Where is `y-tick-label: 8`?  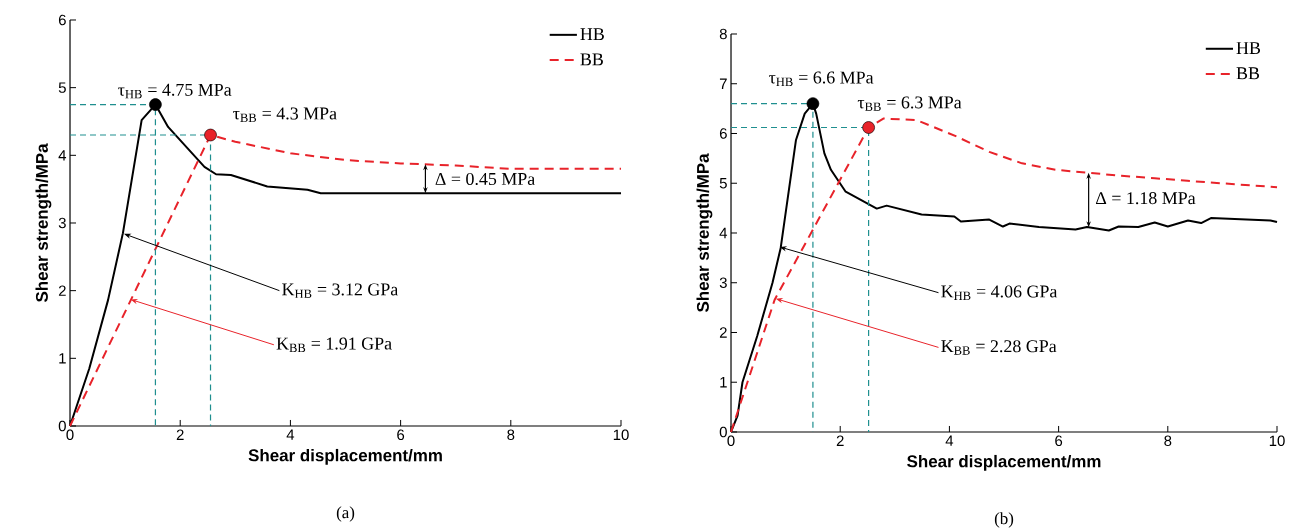
y-tick-label: 8 is located at coordinates (723, 34).